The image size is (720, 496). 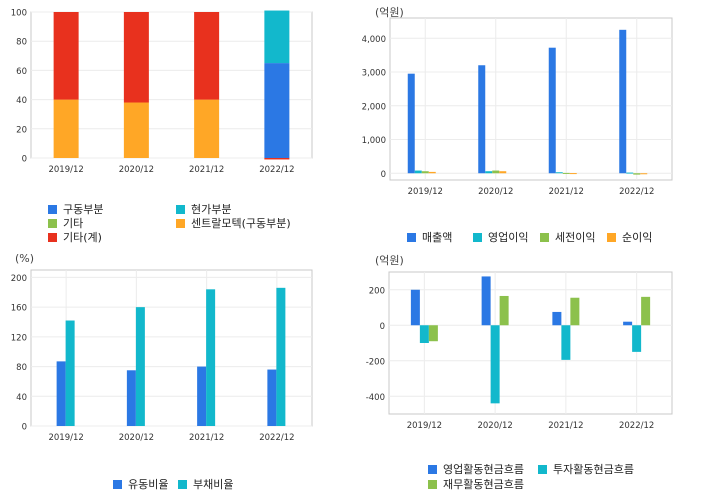 What do you see at coordinates (374, 74) in the screenshot?
I see `y-tick-label: 3,000` at bounding box center [374, 74].